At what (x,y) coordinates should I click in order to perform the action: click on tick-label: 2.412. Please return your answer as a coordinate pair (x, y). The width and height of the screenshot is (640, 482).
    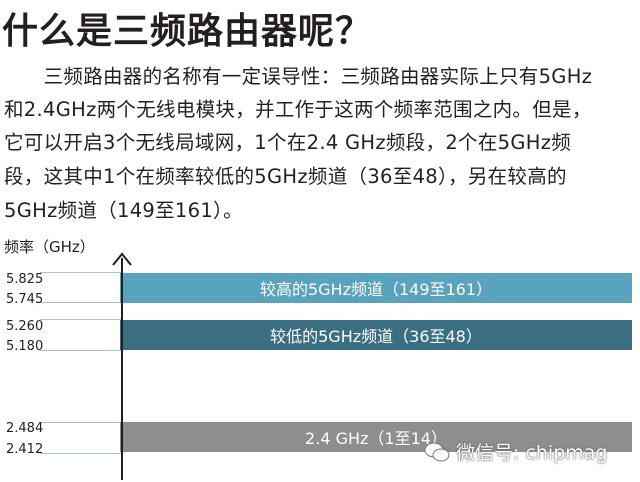
    Looking at the image, I should click on (25, 449).